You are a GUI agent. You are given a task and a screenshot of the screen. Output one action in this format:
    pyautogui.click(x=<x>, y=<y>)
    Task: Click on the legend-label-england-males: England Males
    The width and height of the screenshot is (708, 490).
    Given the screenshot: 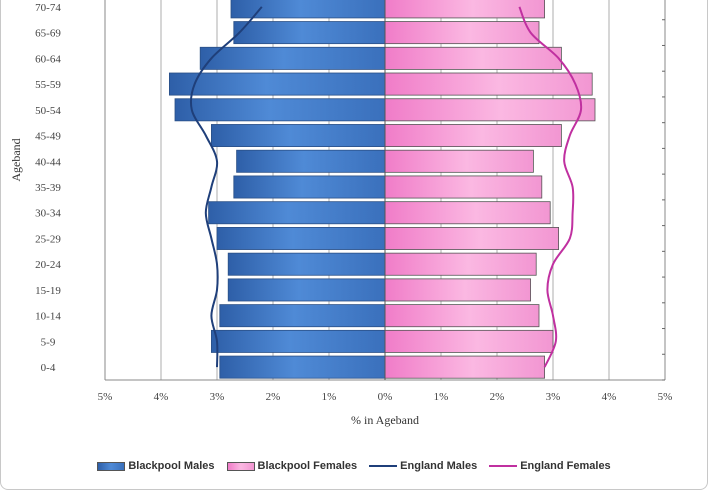 What is the action you would take?
    pyautogui.click(x=439, y=466)
    